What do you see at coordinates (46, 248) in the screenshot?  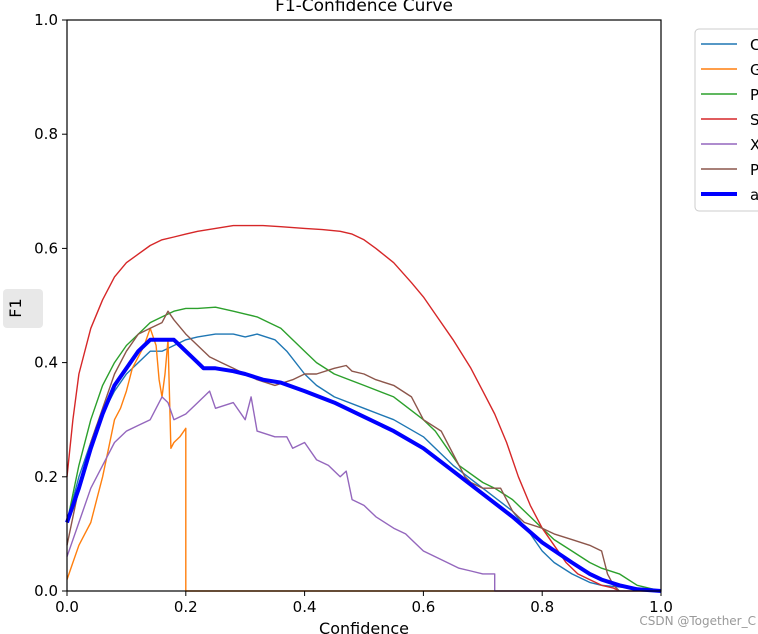 I see `y-tick-label: 0.6` at bounding box center [46, 248].